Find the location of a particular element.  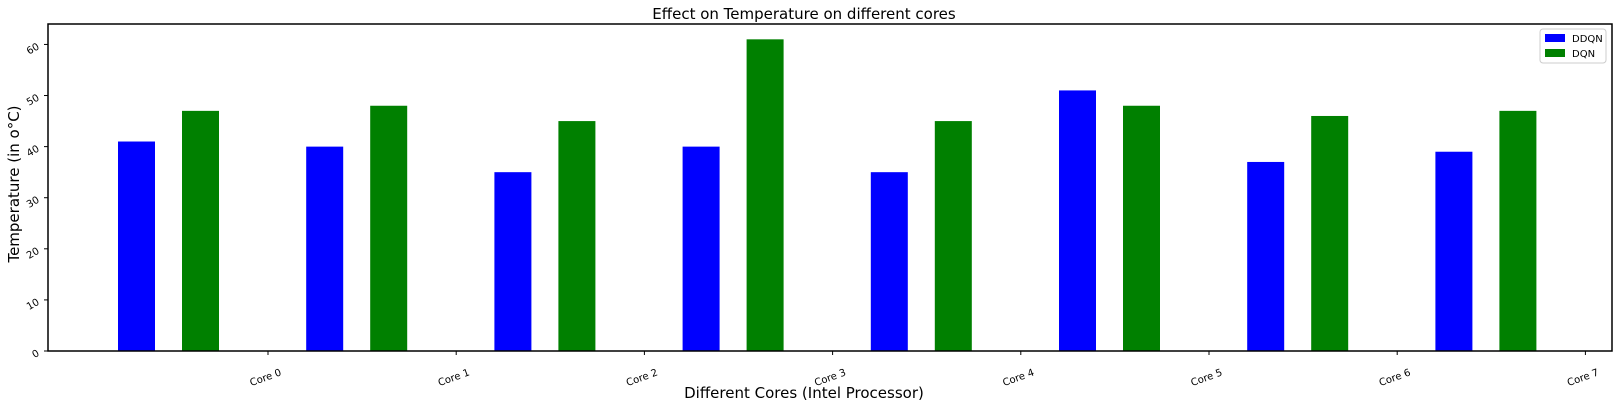

y-ticks-group: 0 10 20 30 40 50 60 is located at coordinates (36, 201).